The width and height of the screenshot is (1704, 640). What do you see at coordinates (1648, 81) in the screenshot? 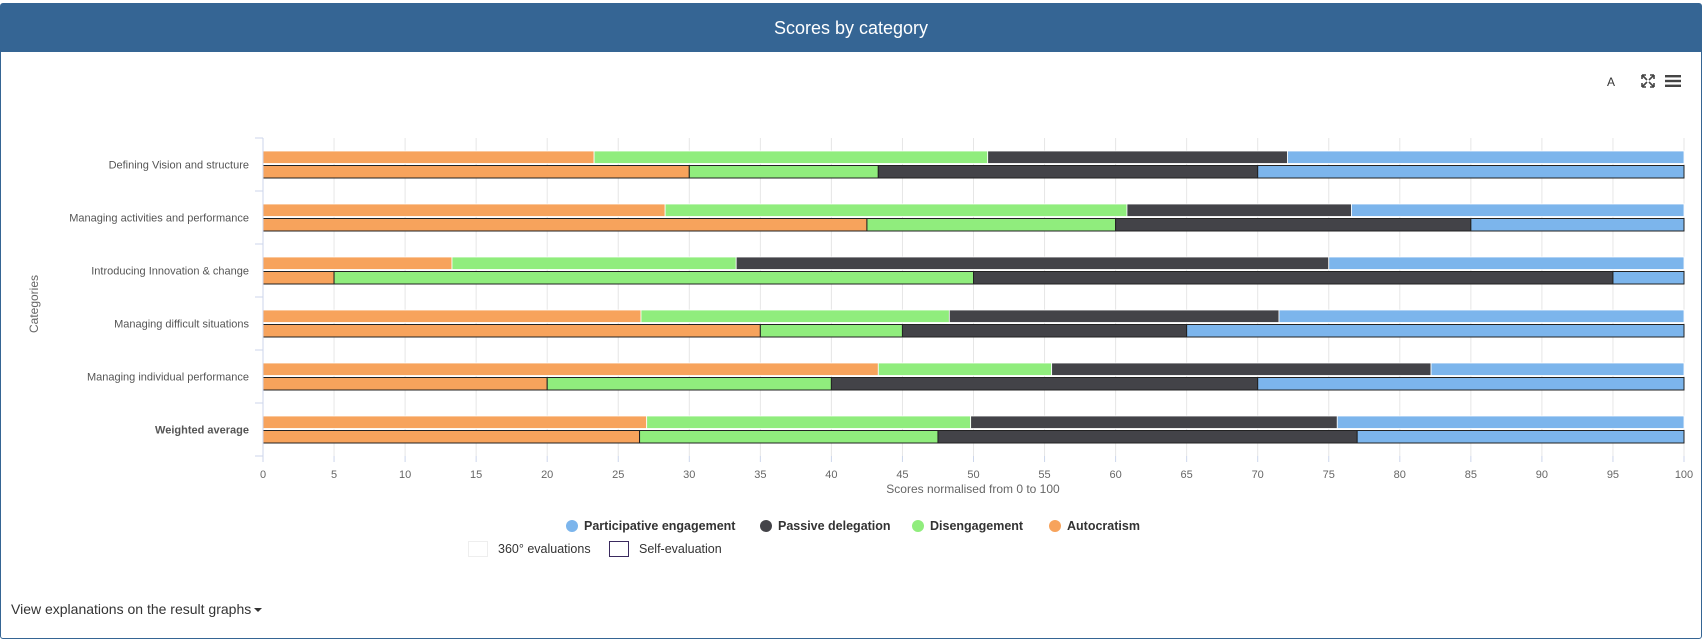
I see `fullscreen-icon` at bounding box center [1648, 81].